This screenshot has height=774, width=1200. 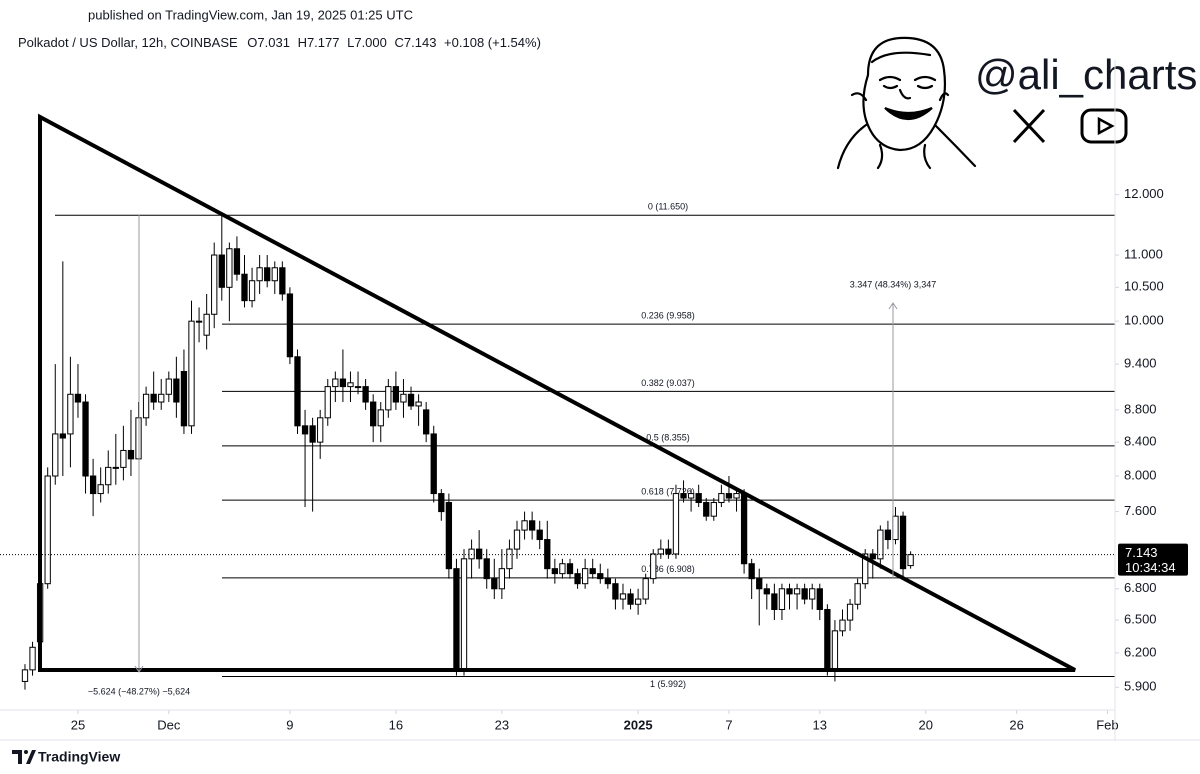 What do you see at coordinates (1144, 193) in the screenshot?
I see `y-tick-label: 12.000` at bounding box center [1144, 193].